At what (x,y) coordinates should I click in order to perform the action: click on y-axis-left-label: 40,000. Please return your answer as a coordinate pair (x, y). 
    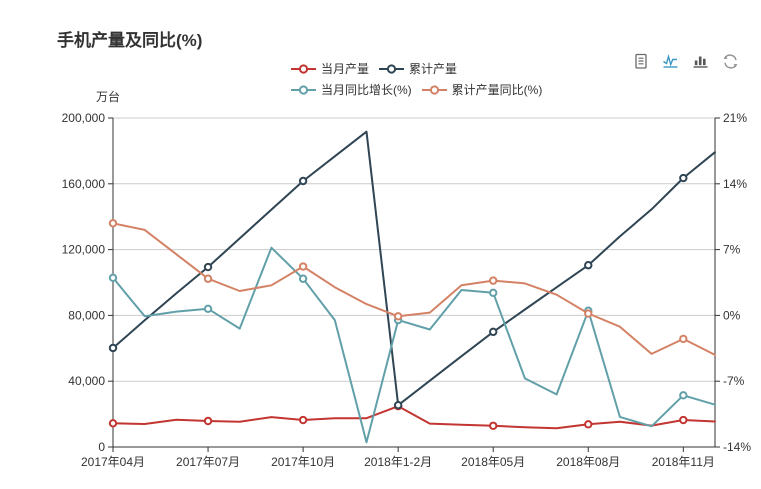
    Looking at the image, I should click on (86, 381).